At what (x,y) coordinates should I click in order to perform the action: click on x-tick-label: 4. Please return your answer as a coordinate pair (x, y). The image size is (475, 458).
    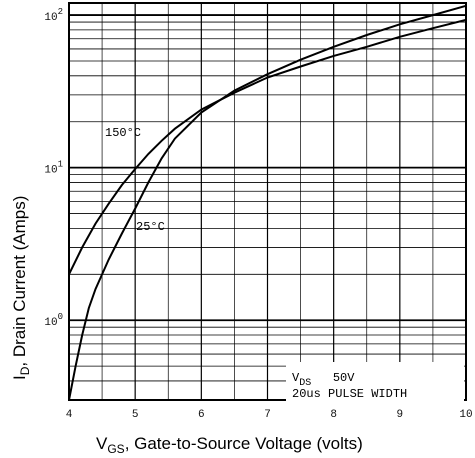
    Looking at the image, I should click on (69, 415).